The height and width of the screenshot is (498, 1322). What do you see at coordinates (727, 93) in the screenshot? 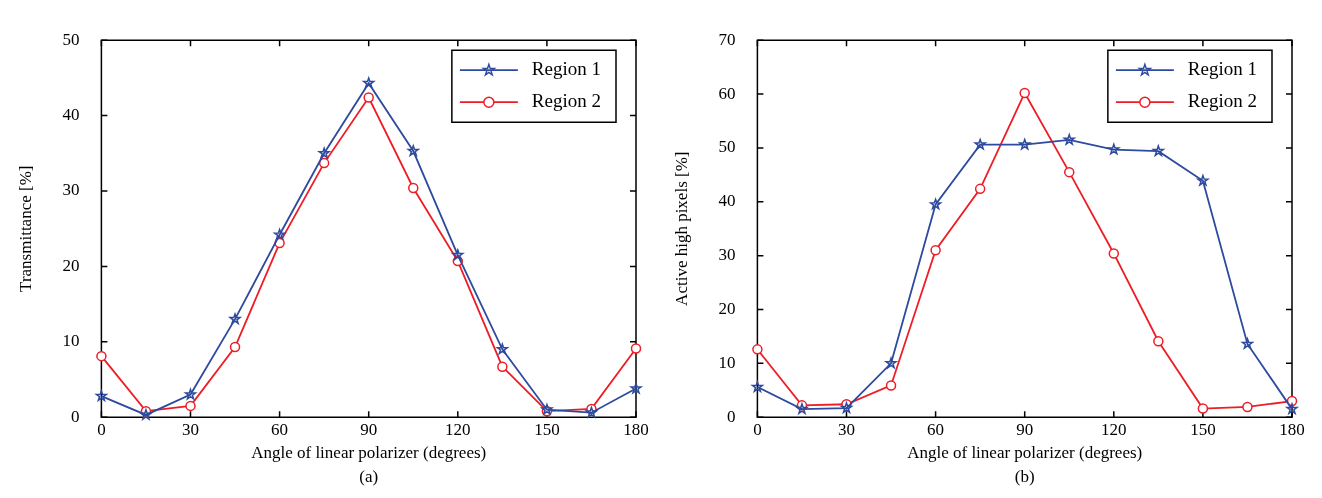
I see `y-tick-label: 60` at bounding box center [727, 93].